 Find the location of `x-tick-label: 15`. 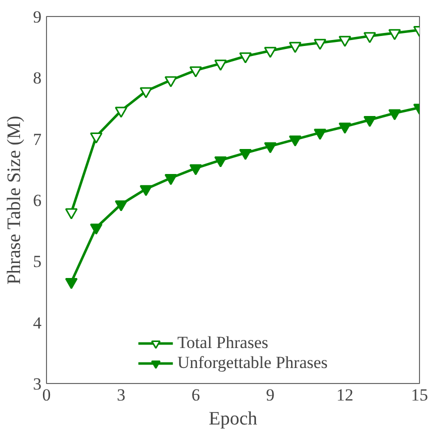

x-tick-label: 15 is located at coordinates (419, 395).